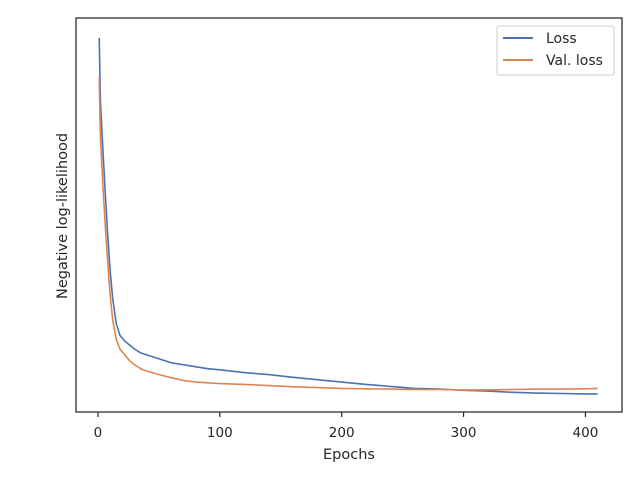 The width and height of the screenshot is (640, 480). What do you see at coordinates (98, 433) in the screenshot?
I see `x-tick-label: 0` at bounding box center [98, 433].